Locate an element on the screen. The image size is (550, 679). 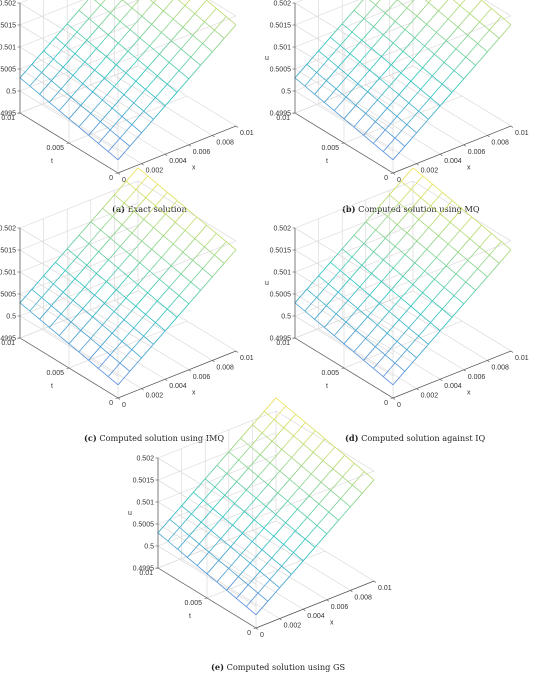
x-tick-label: 0.008 is located at coordinates (363, 597).